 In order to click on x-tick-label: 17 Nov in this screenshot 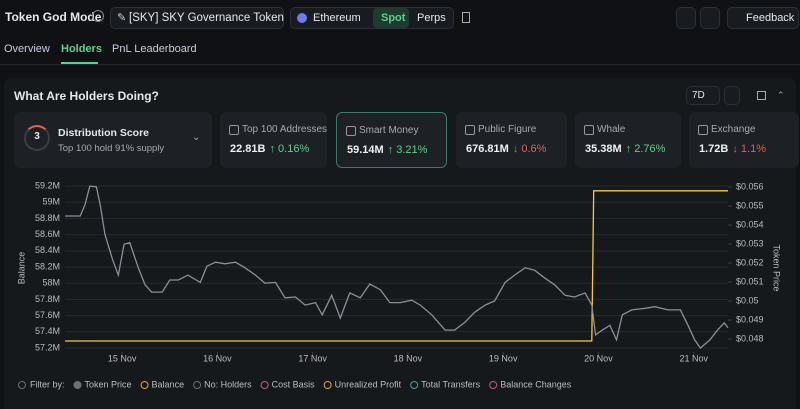, I will do `click(312, 358)`.